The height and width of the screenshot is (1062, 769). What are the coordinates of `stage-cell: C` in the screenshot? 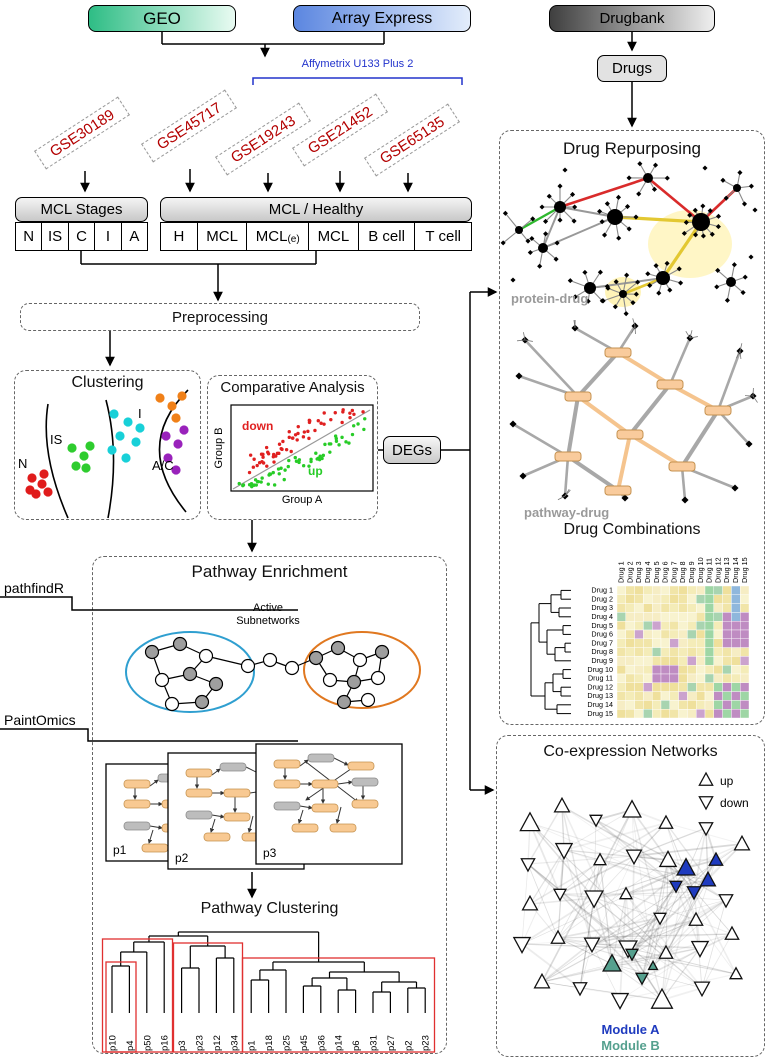 It's located at (81, 236).